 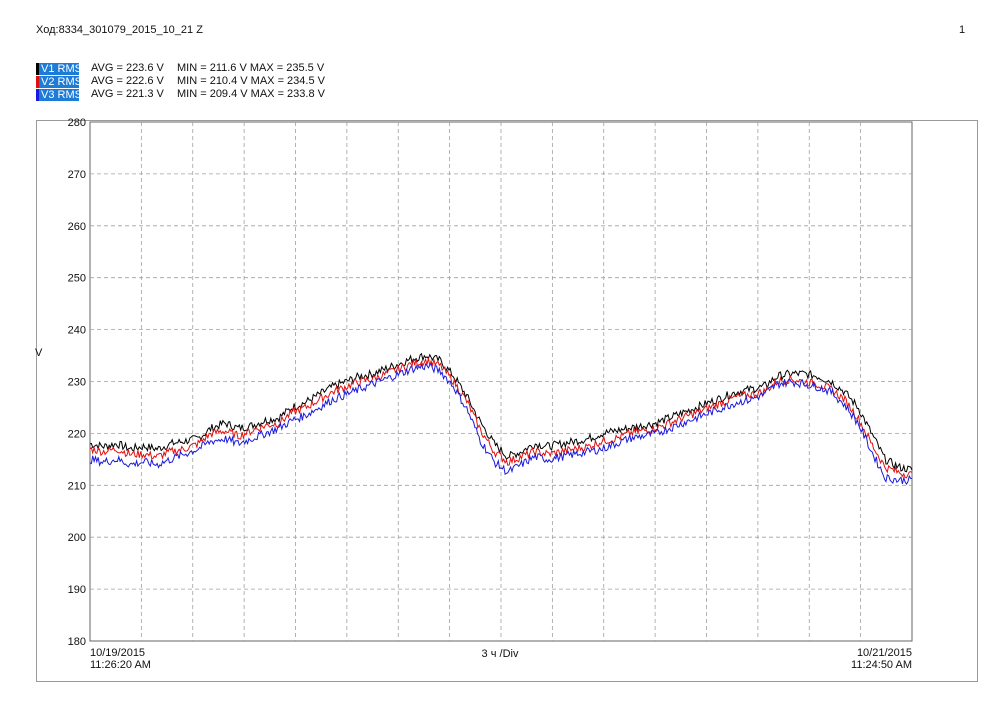 I want to click on y-tick-label: 270, so click(x=77, y=175).